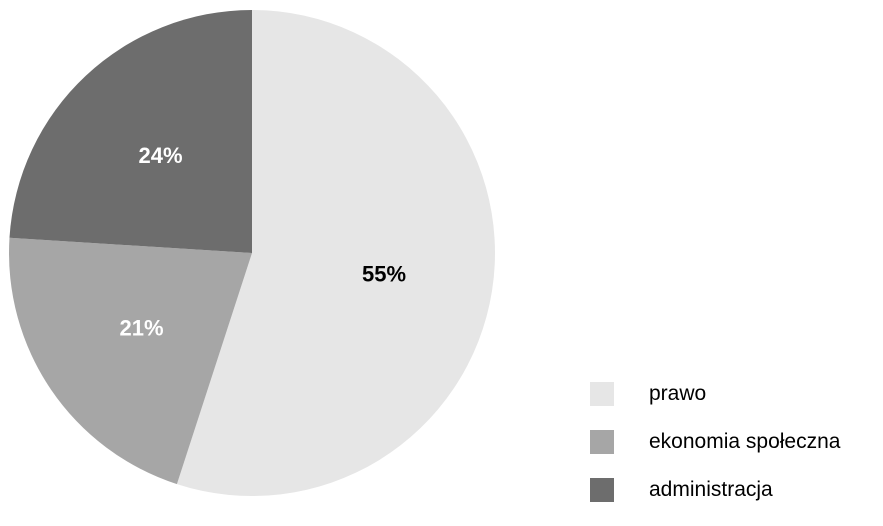 The height and width of the screenshot is (526, 883). Describe the element at coordinates (160, 155) in the screenshot. I see `slice-label-administracja: 24%` at that location.